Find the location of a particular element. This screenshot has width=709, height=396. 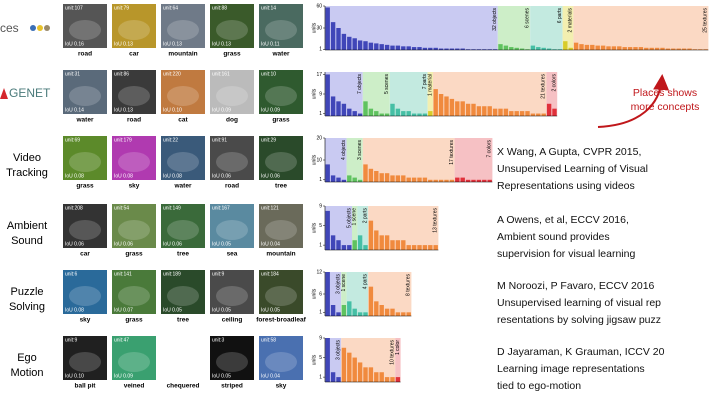

note-line: more concepts is located at coordinates (665, 107).